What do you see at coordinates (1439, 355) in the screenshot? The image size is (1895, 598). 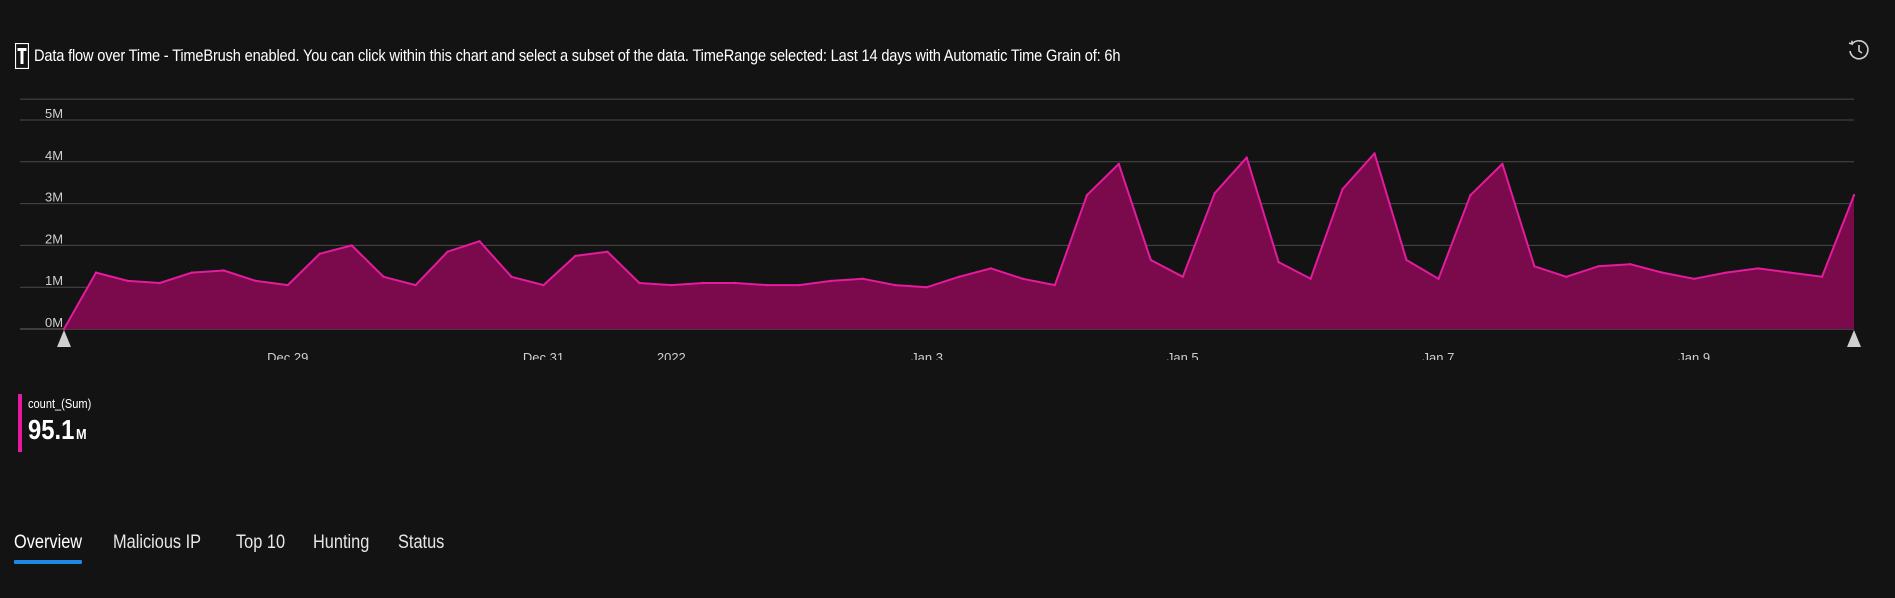 I see `x-tick-label: Jan 7` at bounding box center [1439, 355].